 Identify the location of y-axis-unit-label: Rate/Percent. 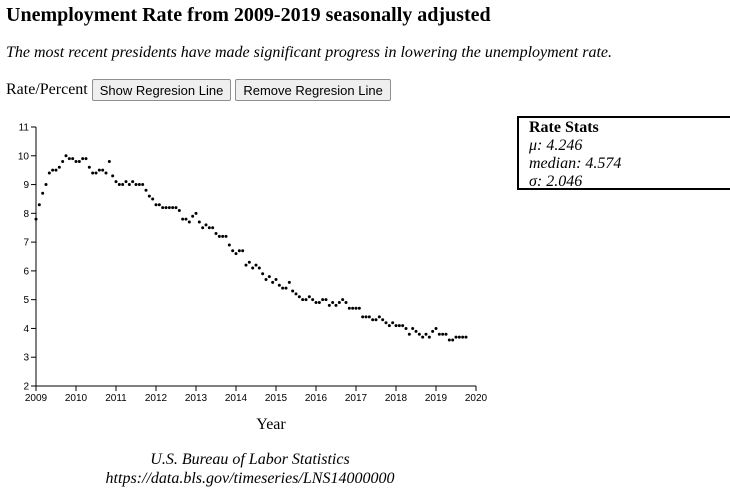
(47, 89).